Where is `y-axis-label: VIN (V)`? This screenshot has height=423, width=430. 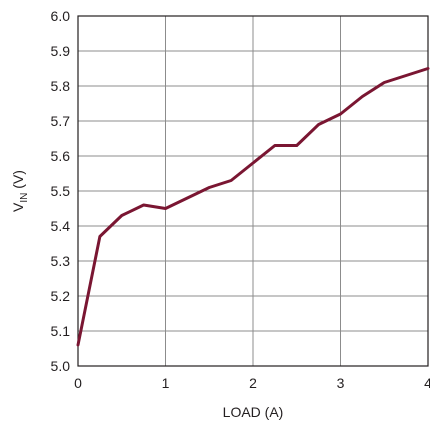
y-axis-label: VIN (V) is located at coordinates (20, 191).